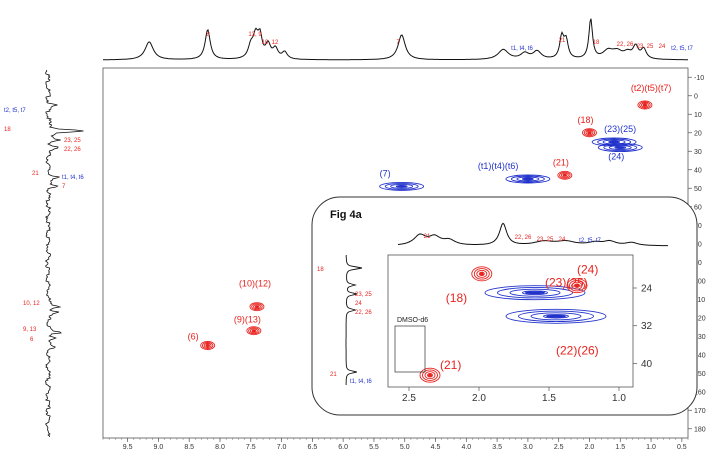 The image size is (709, 452). Describe the element at coordinates (456, 298) in the screenshot. I see `inset-cross-peak-label: (18)` at that location.